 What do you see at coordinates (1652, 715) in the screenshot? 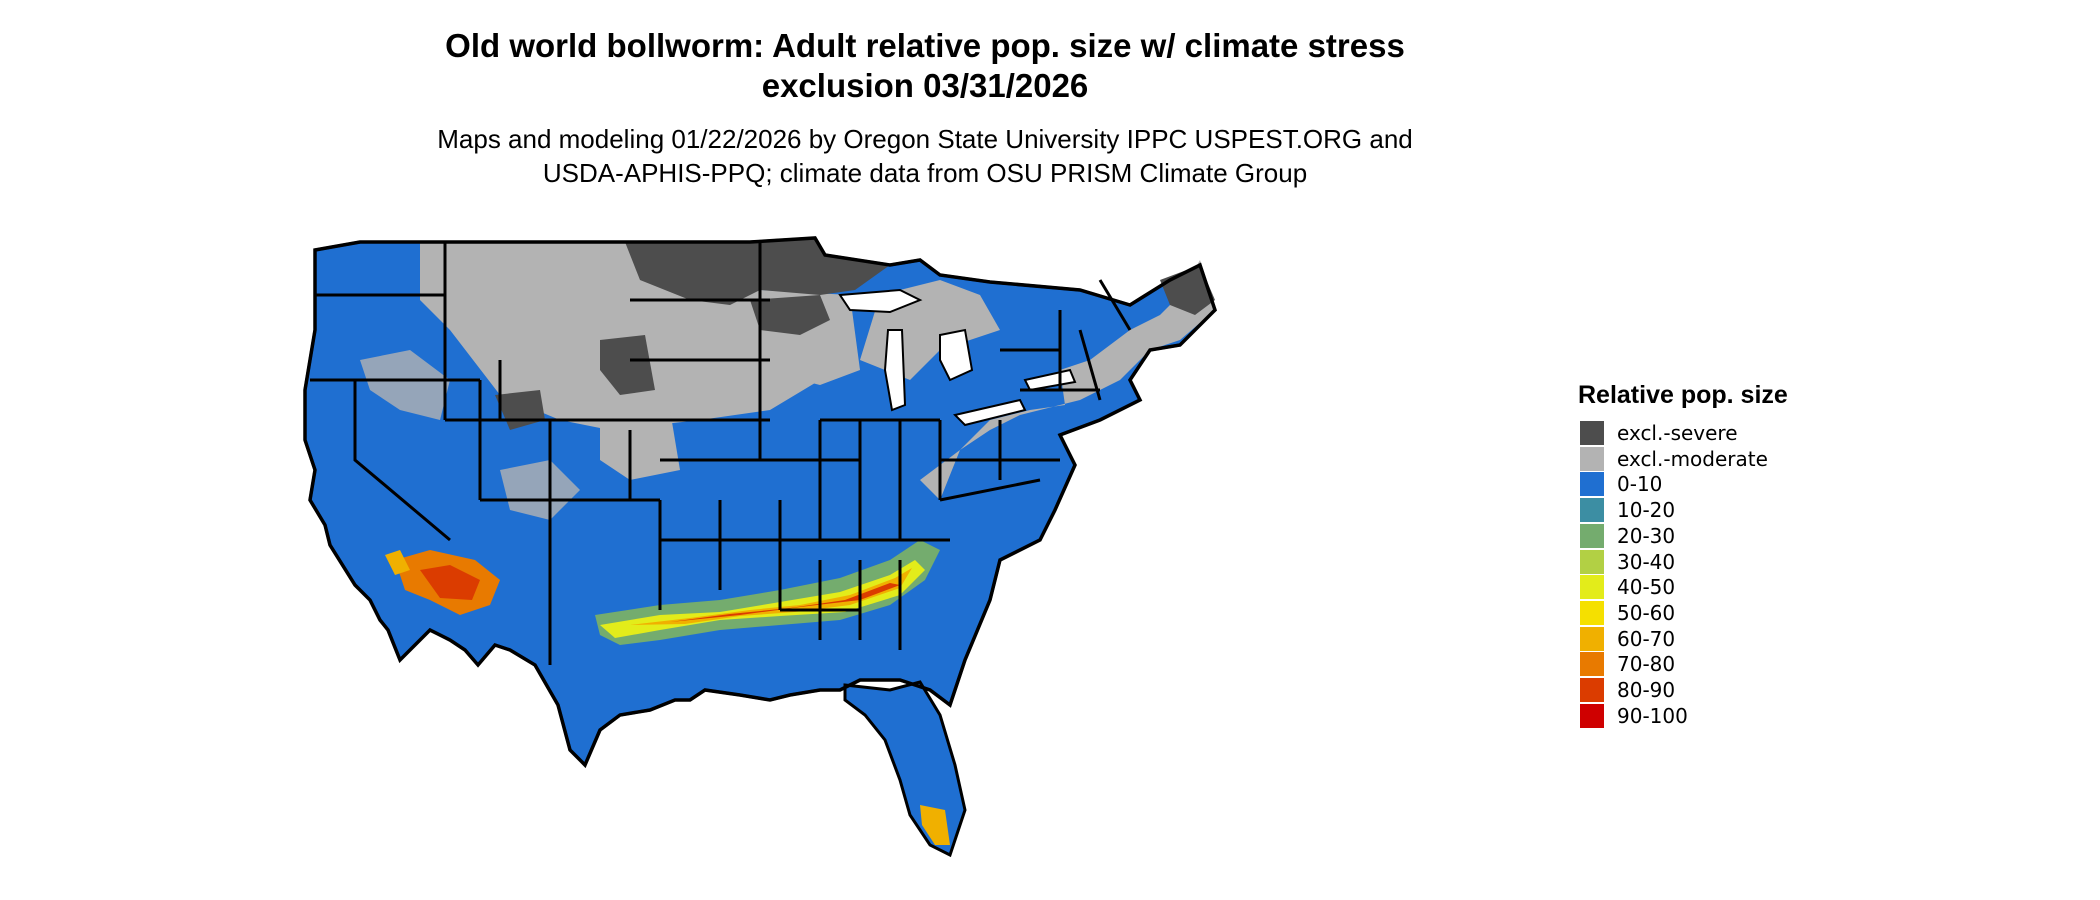
I see `legend-label: 90-100` at bounding box center [1652, 715].